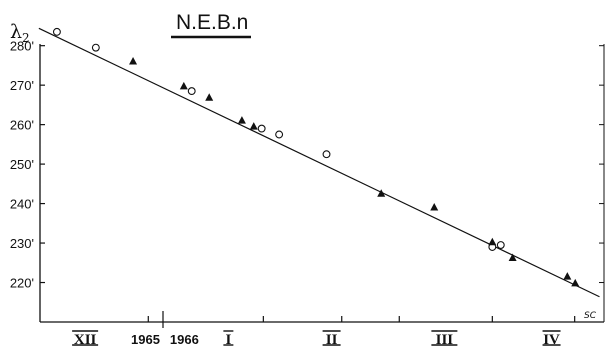  Describe the element at coordinates (22, 243) in the screenshot. I see `y-tick-label: 230'` at that location.